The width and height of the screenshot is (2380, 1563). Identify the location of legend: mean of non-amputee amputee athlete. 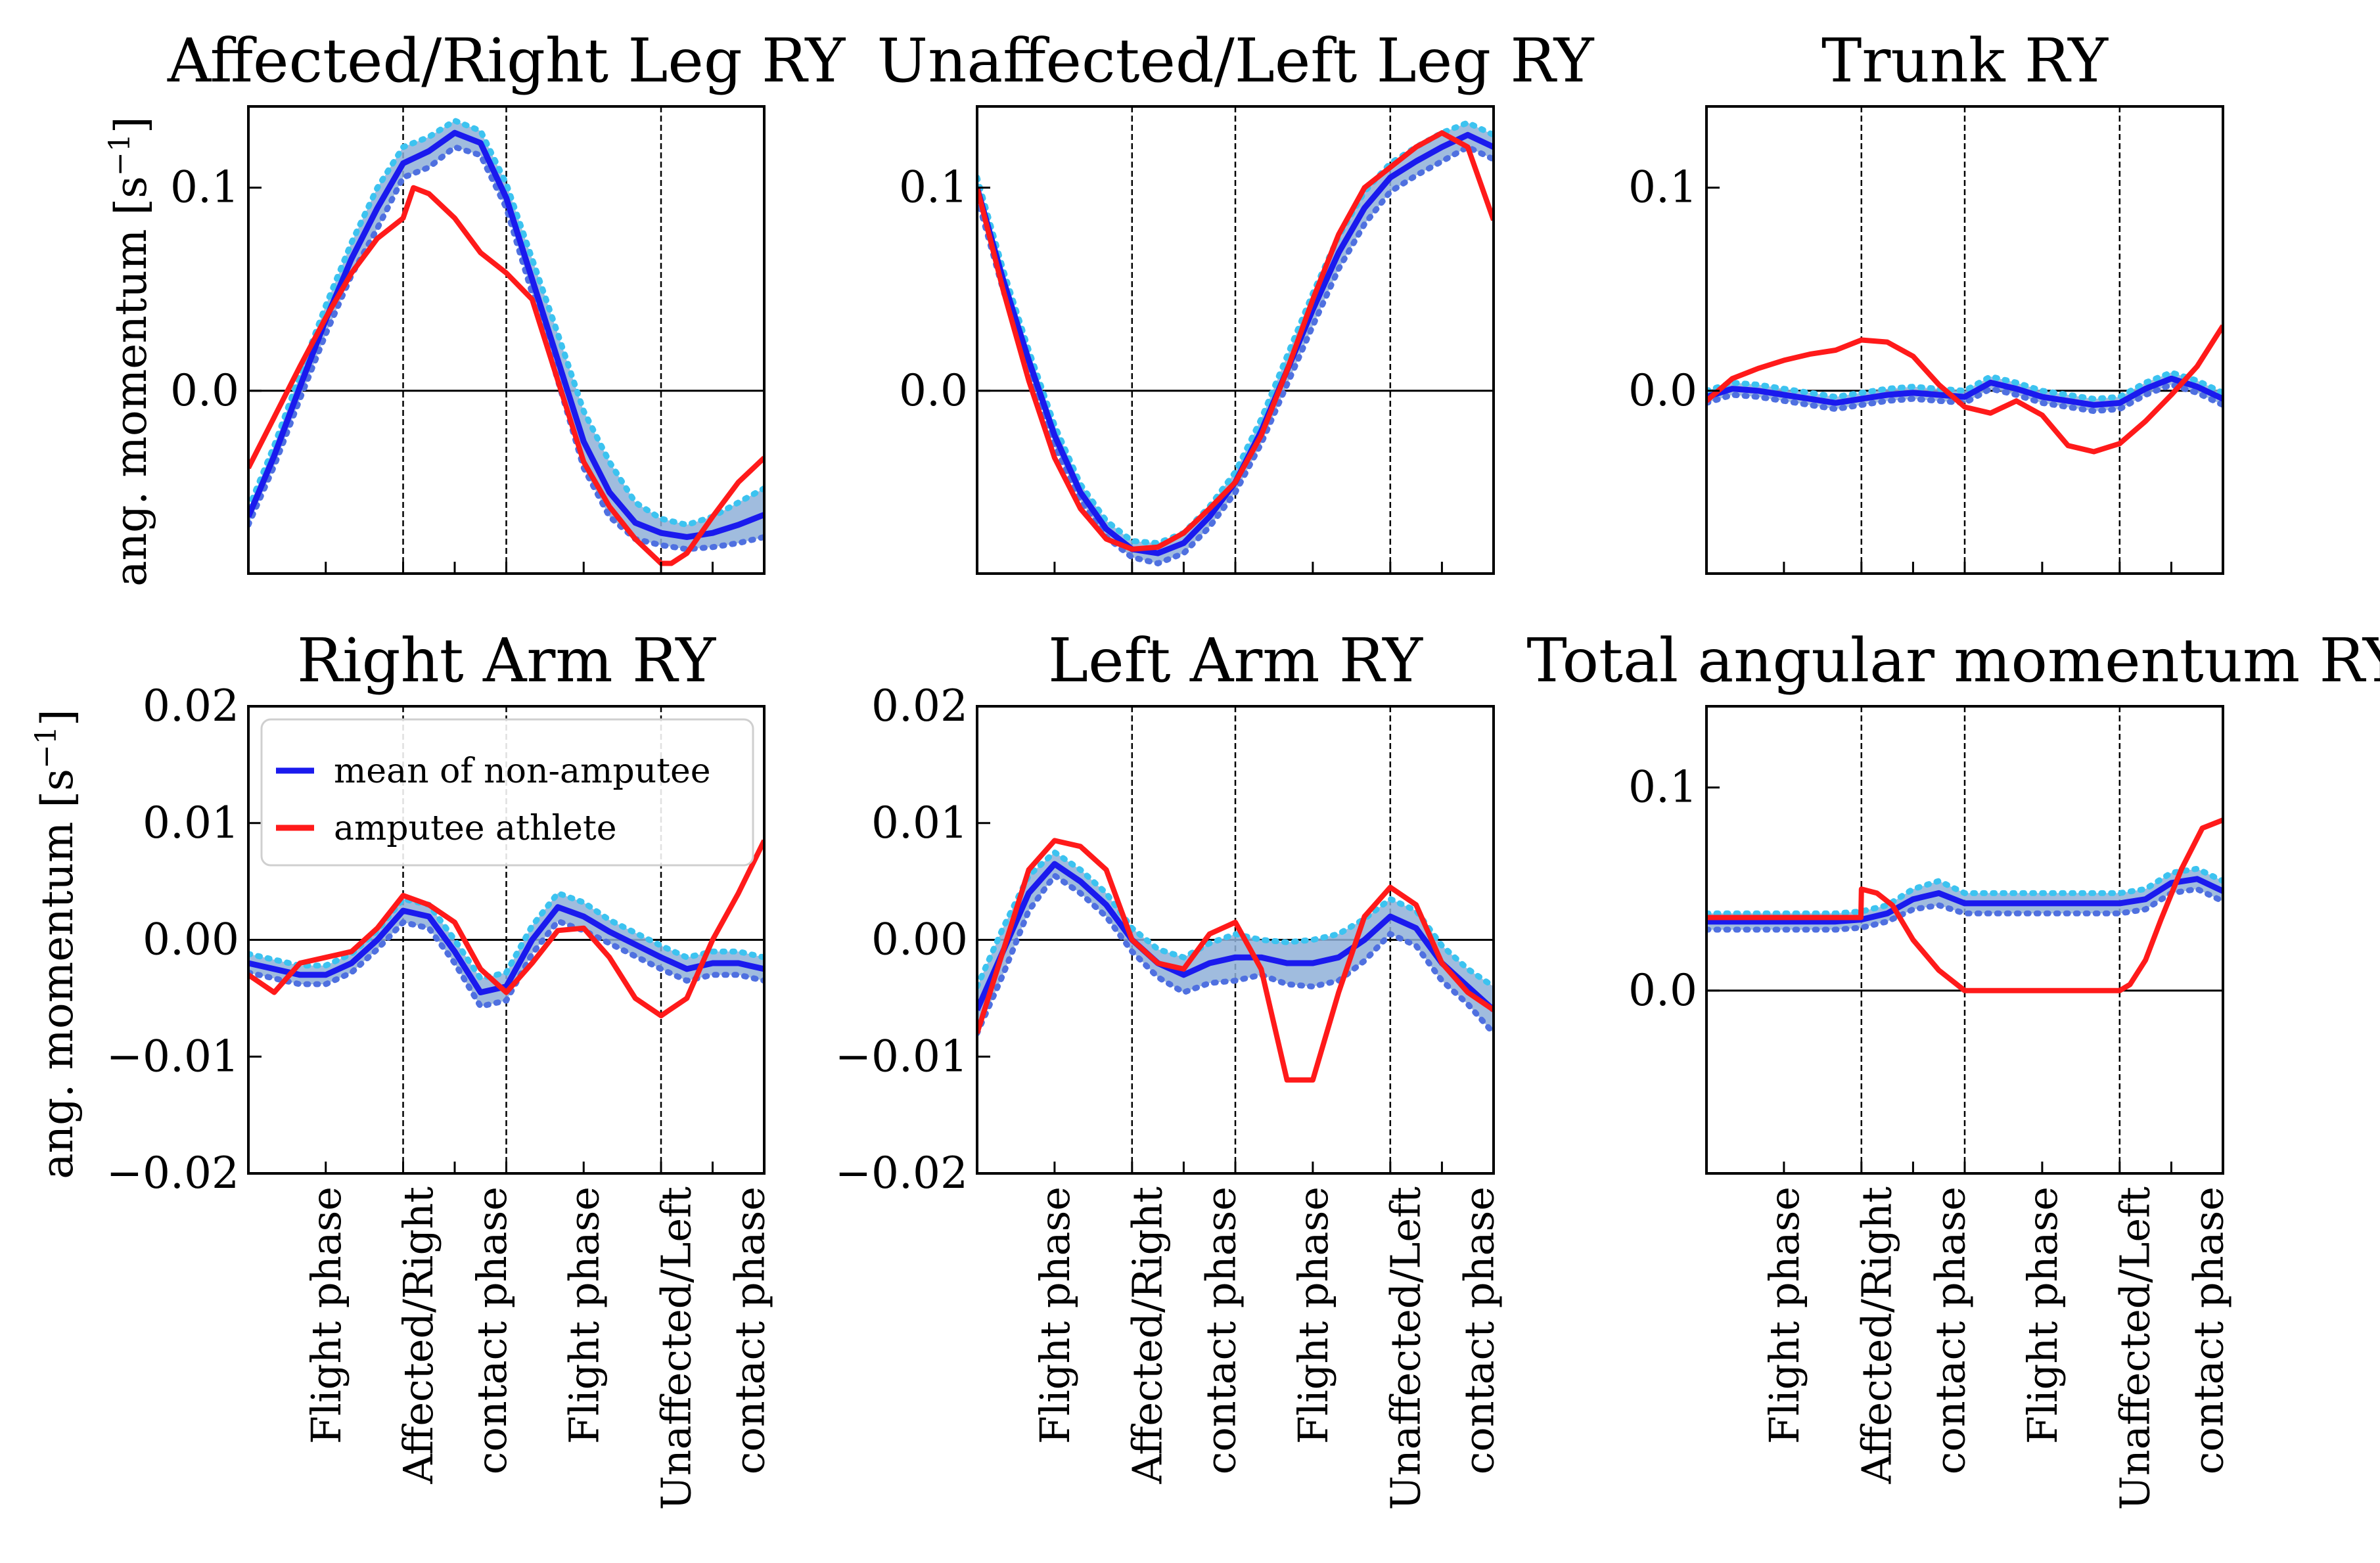
(507, 792).